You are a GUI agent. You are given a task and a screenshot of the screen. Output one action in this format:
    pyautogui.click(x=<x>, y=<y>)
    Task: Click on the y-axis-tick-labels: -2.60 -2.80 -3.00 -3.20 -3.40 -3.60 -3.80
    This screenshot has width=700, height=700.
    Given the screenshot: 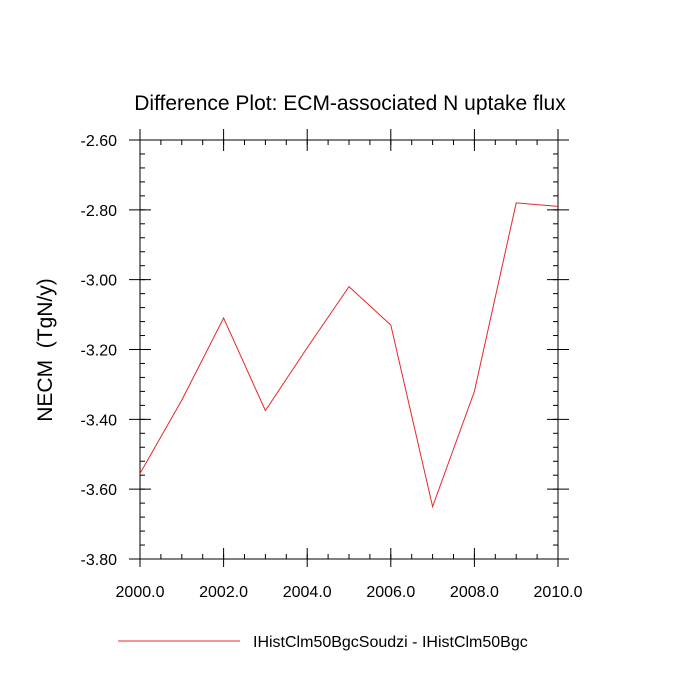 What is the action you would take?
    pyautogui.click(x=99, y=351)
    